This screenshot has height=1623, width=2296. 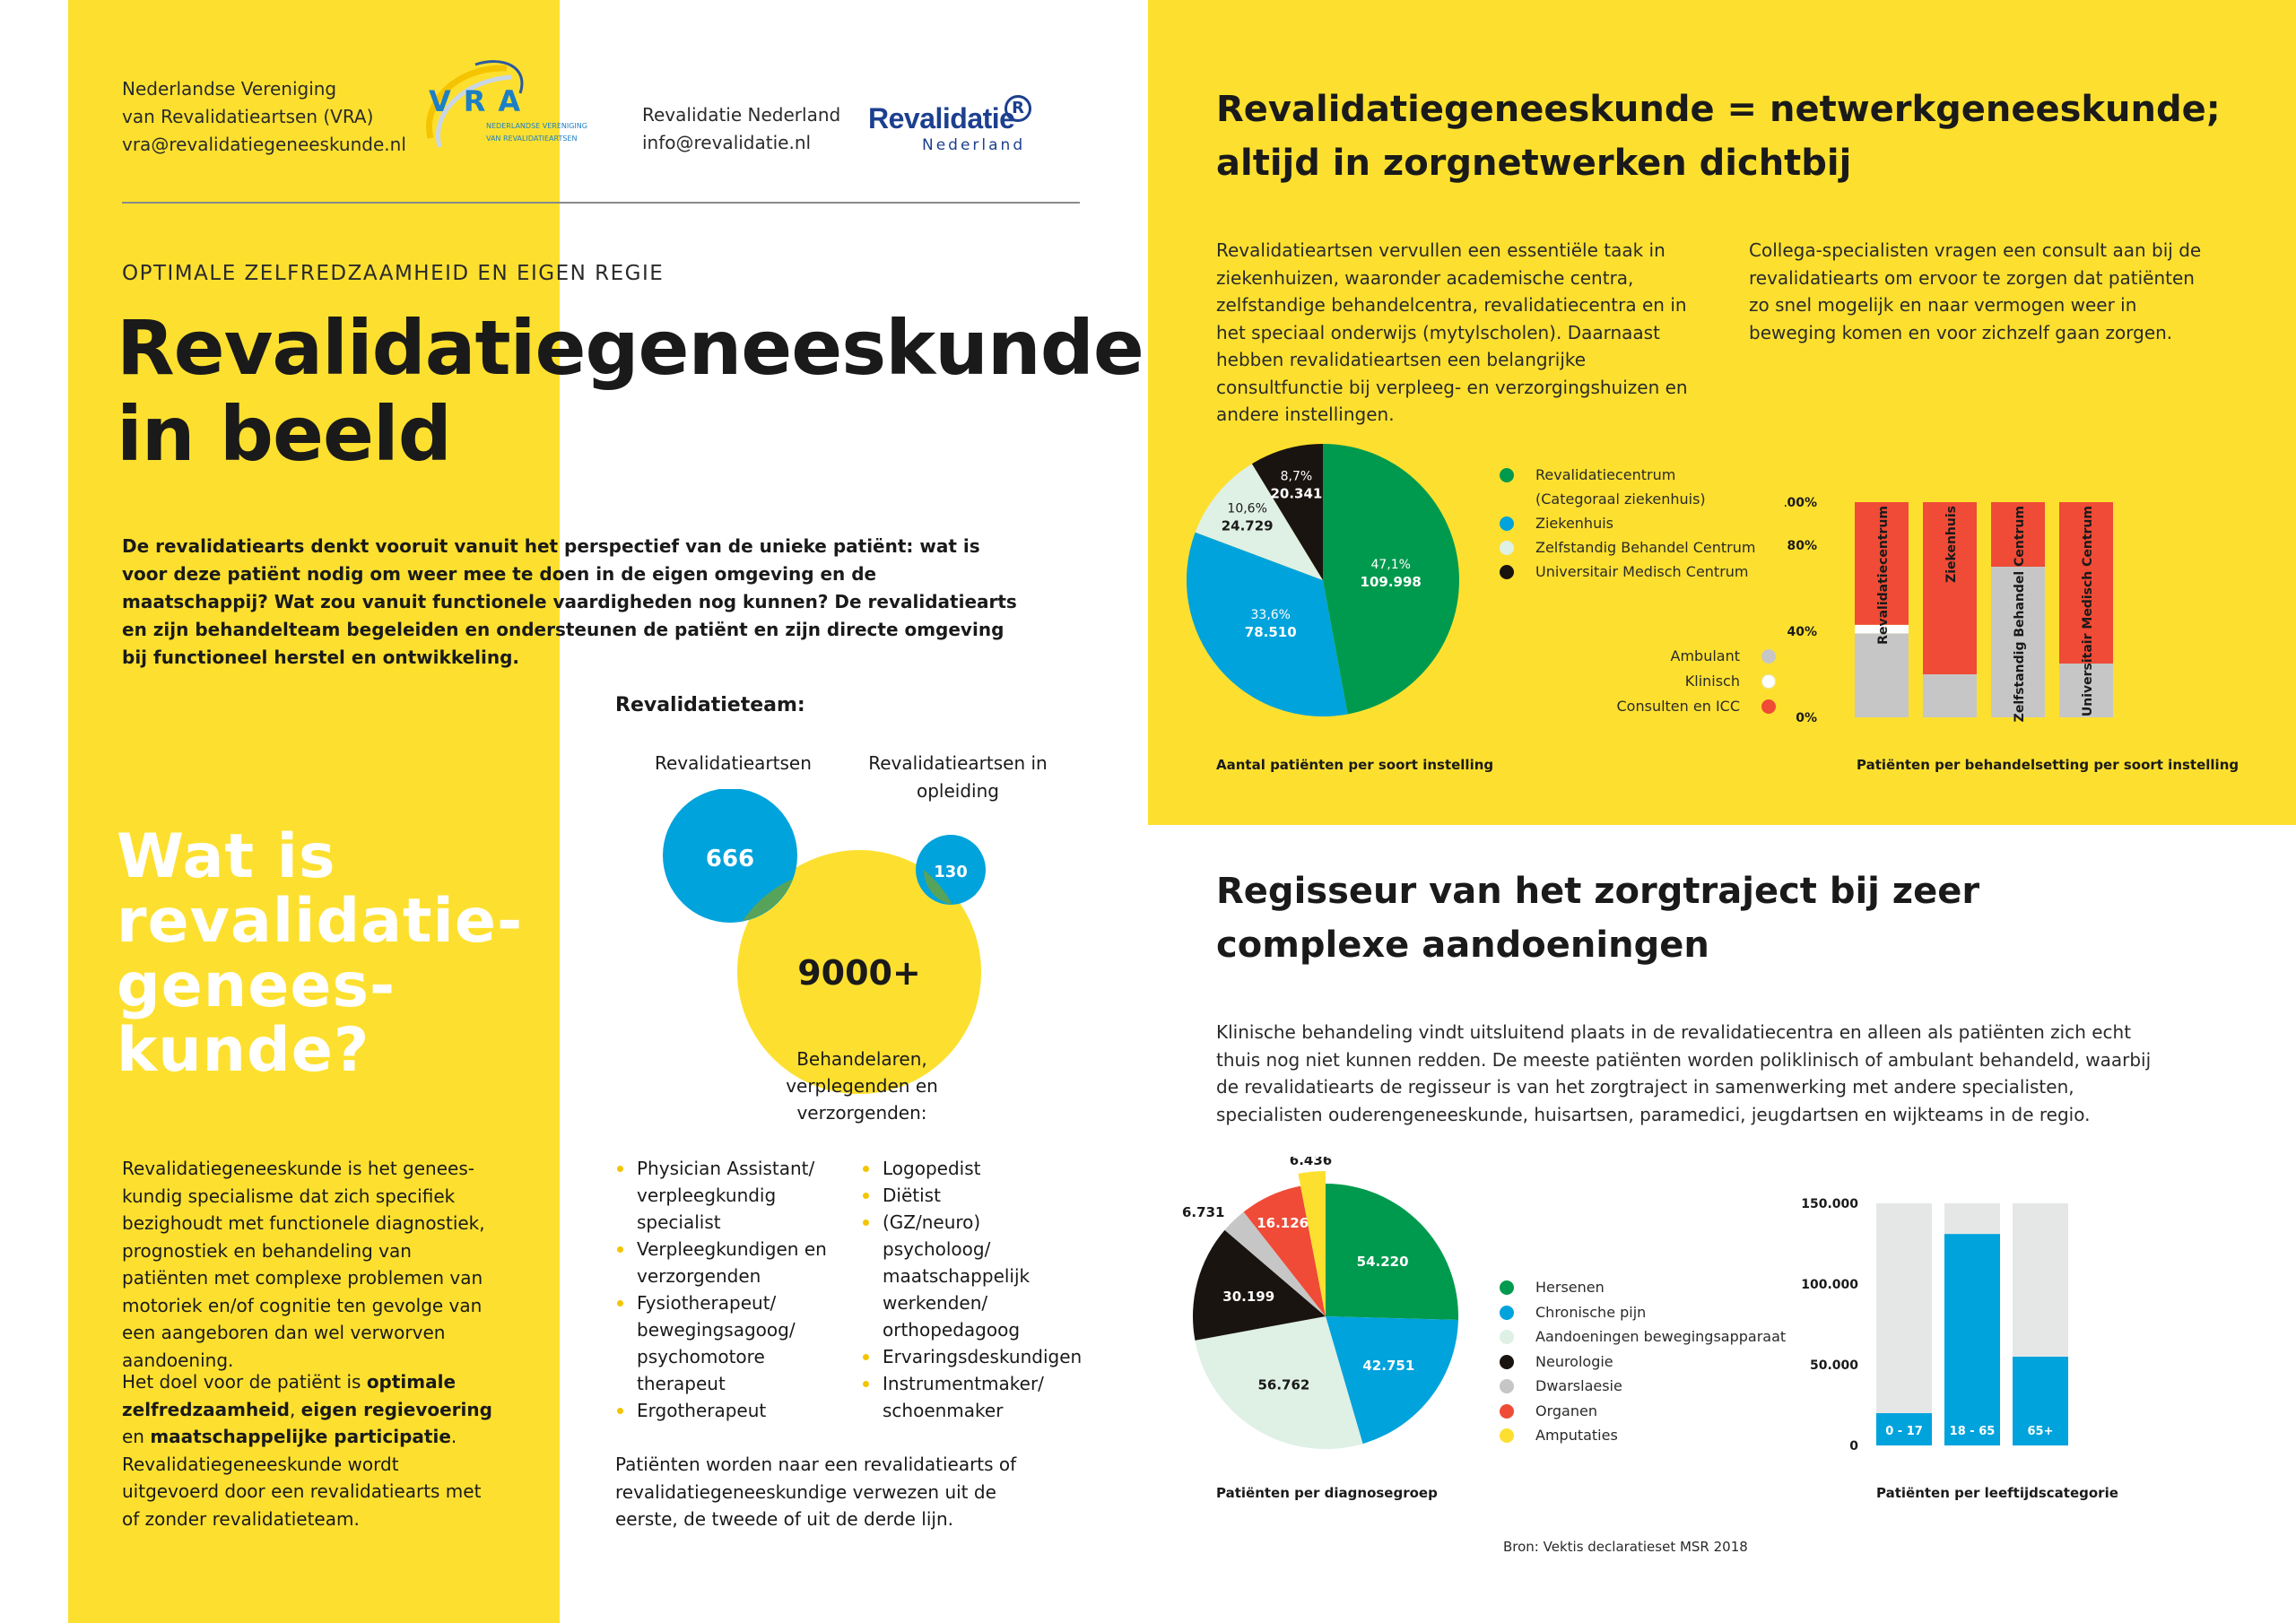 I want to click on vra-email: vra@revalidatiegeneeskunde.nl, so click(x=264, y=144).